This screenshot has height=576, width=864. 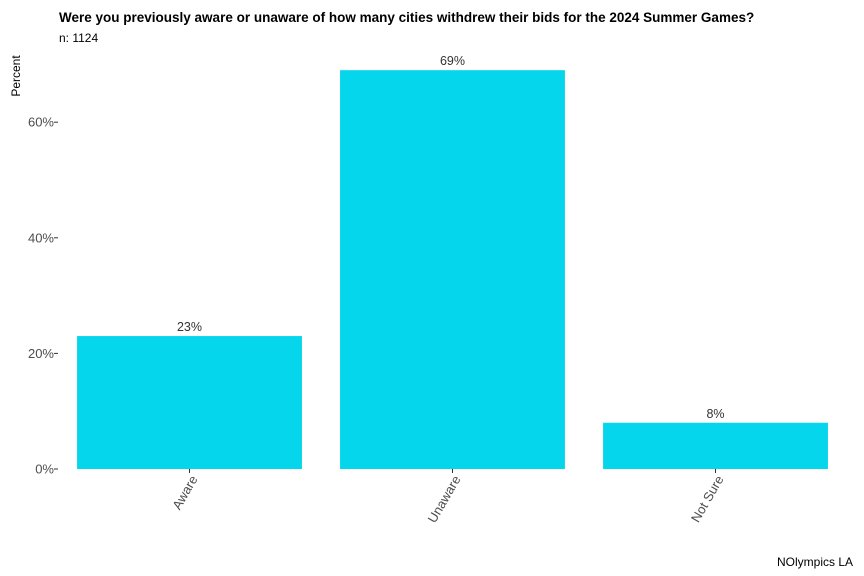 What do you see at coordinates (41, 353) in the screenshot?
I see `y-tick-label: 20%` at bounding box center [41, 353].